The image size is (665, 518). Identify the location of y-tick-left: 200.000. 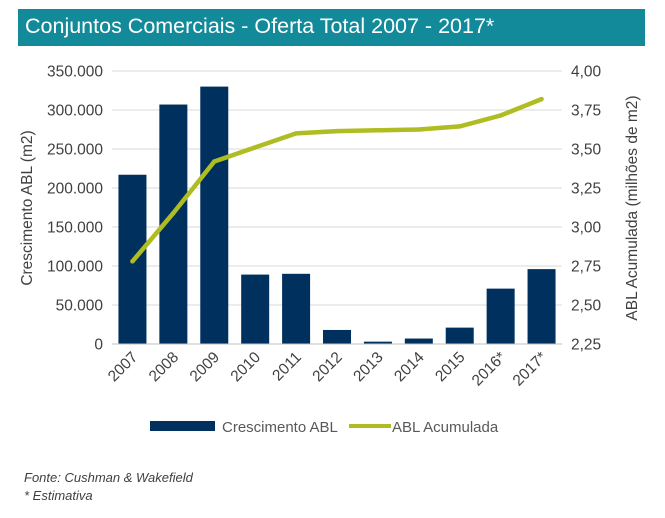
(75, 189).